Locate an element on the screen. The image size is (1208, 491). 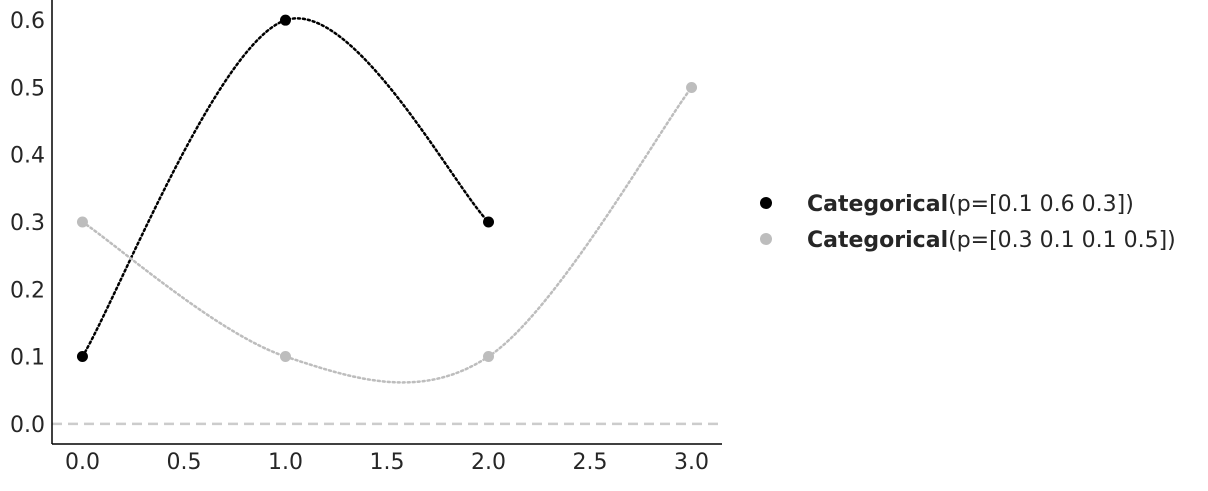
x-tick-label: 2.0 is located at coordinates (488, 462).